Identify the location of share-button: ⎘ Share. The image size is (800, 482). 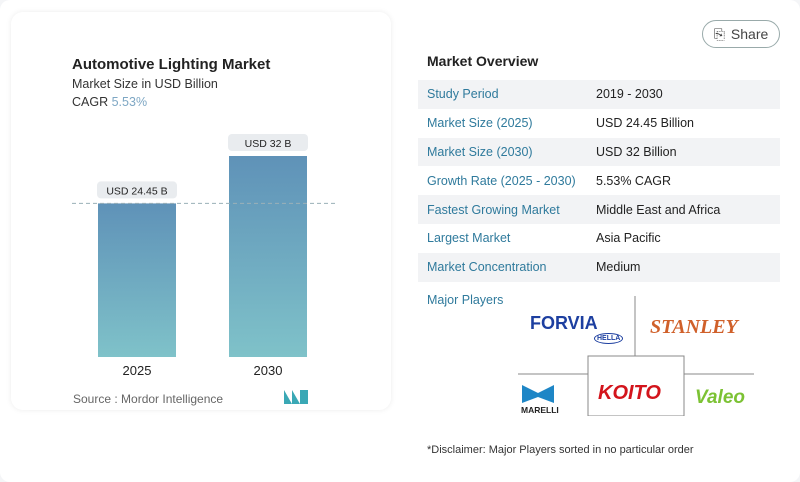
(741, 34).